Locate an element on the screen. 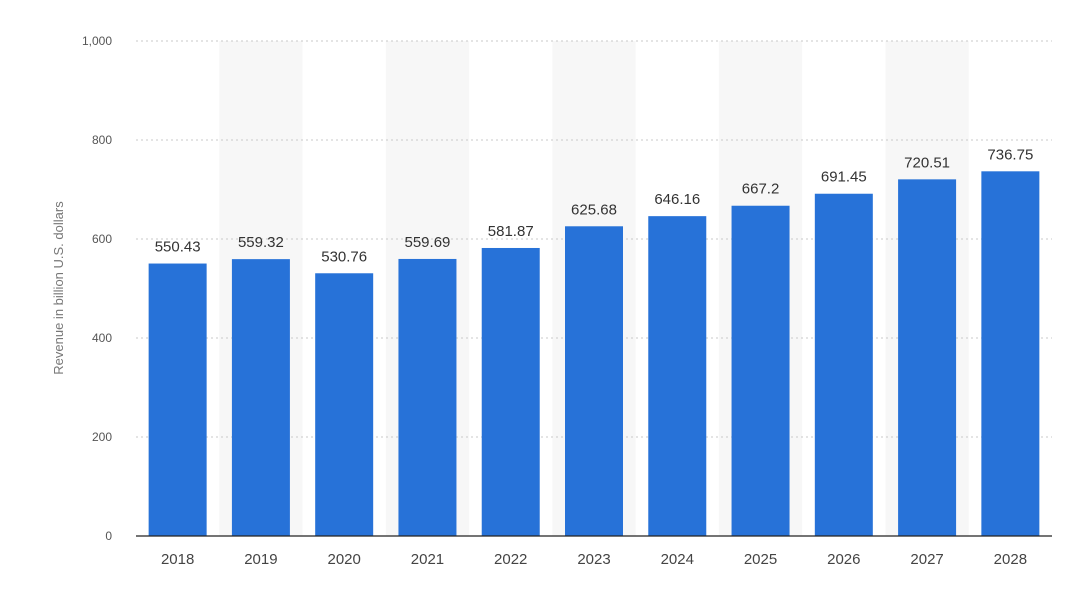  bar-value-label: 720.51 is located at coordinates (927, 162).